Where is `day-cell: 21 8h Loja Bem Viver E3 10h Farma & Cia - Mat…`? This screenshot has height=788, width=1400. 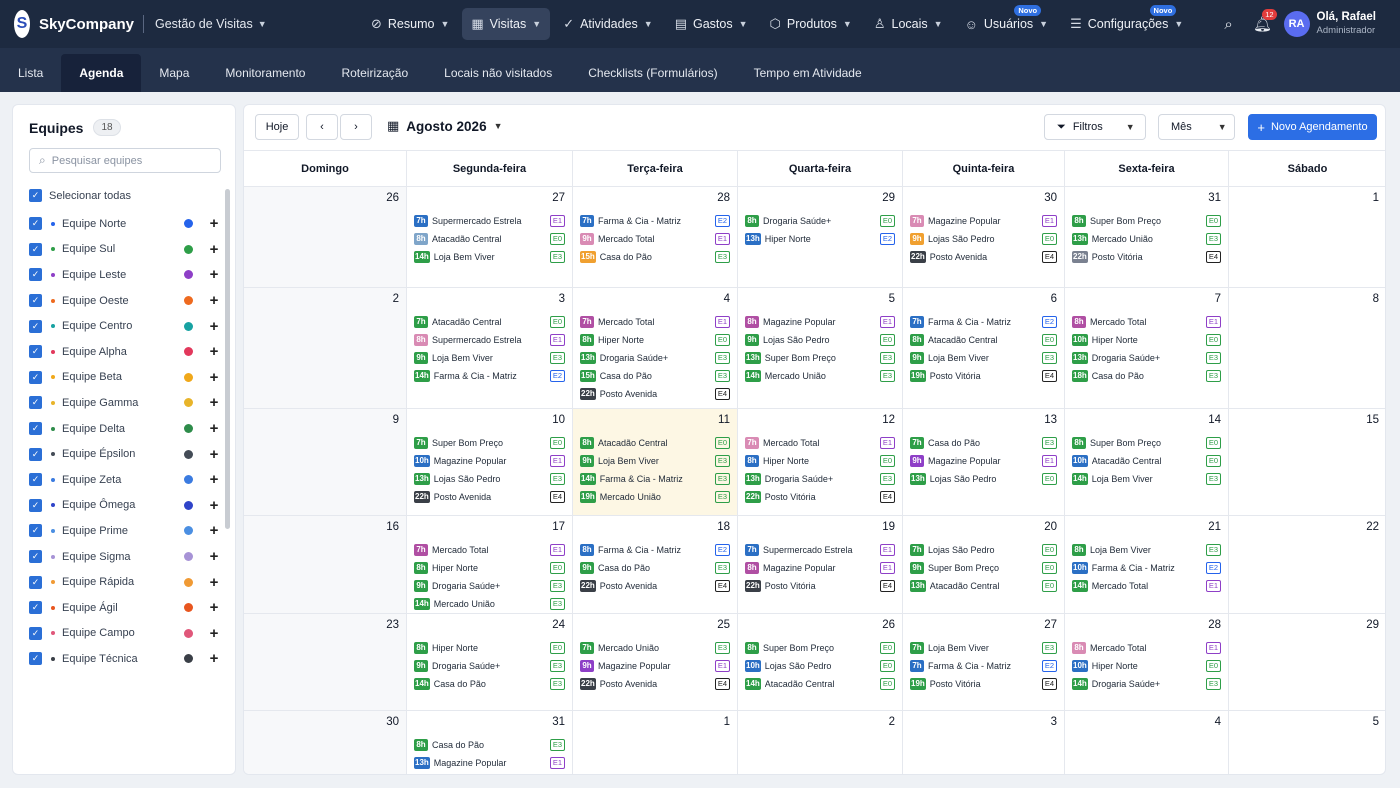
day-cell: 21 8h Loja Bem Viver E3 10h Farma & Cia - Mat… is located at coordinates (1147, 564).